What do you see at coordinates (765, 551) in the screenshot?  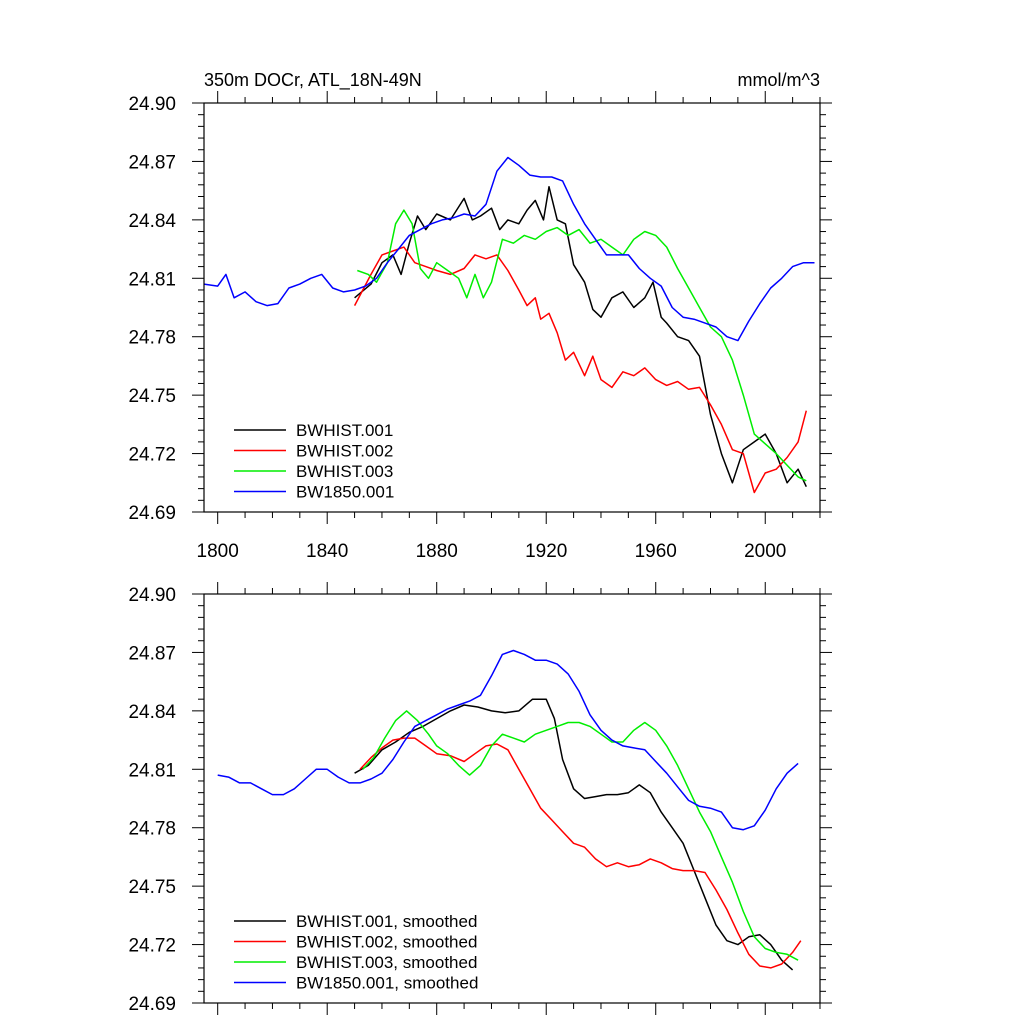 I see `x-tick-label: 2000` at bounding box center [765, 551].